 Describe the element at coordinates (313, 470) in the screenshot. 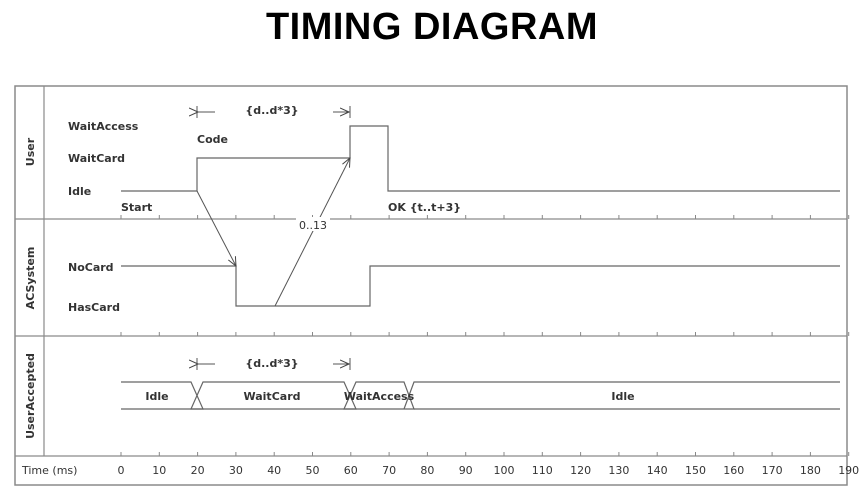

I see `time-tick-label: 50` at that location.